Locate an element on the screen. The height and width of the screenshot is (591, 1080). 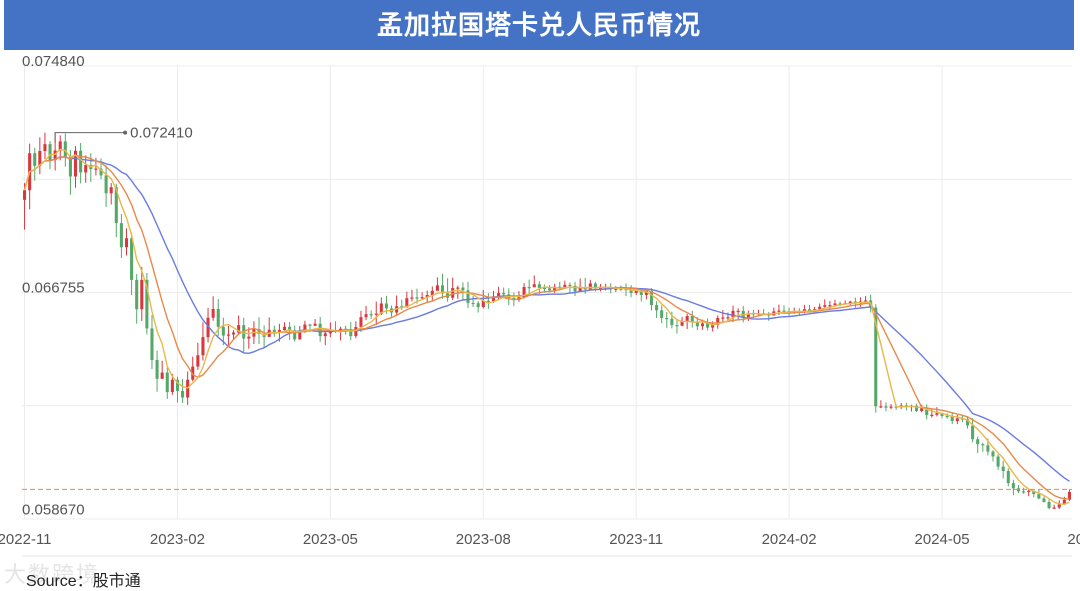
y-tick-label: 0.066755 is located at coordinates (53, 288).